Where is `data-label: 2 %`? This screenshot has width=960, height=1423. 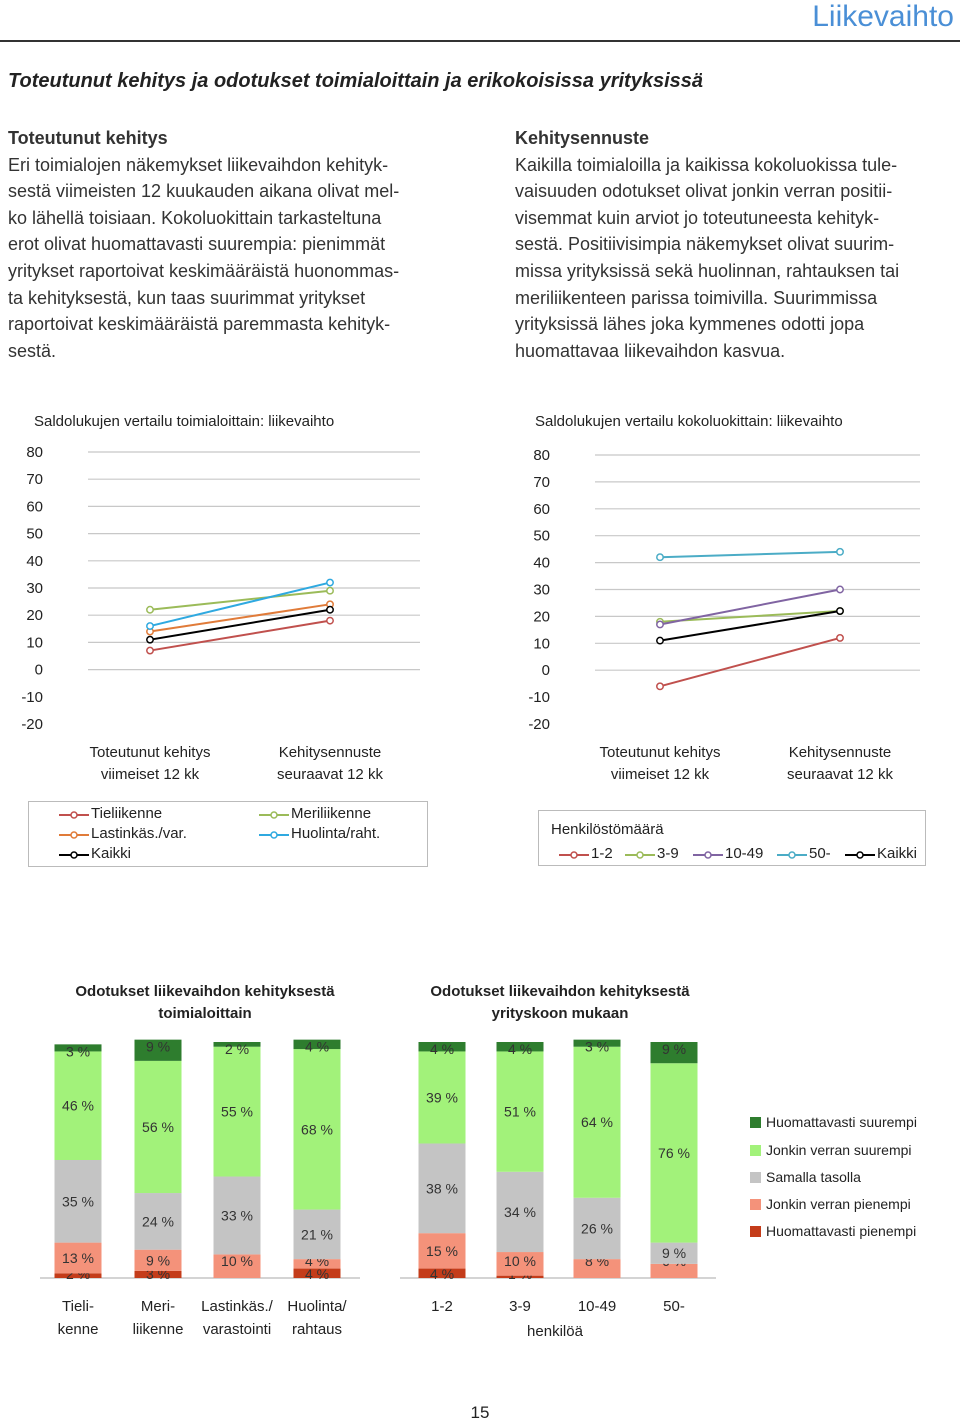
data-label: 2 % is located at coordinates (237, 1049).